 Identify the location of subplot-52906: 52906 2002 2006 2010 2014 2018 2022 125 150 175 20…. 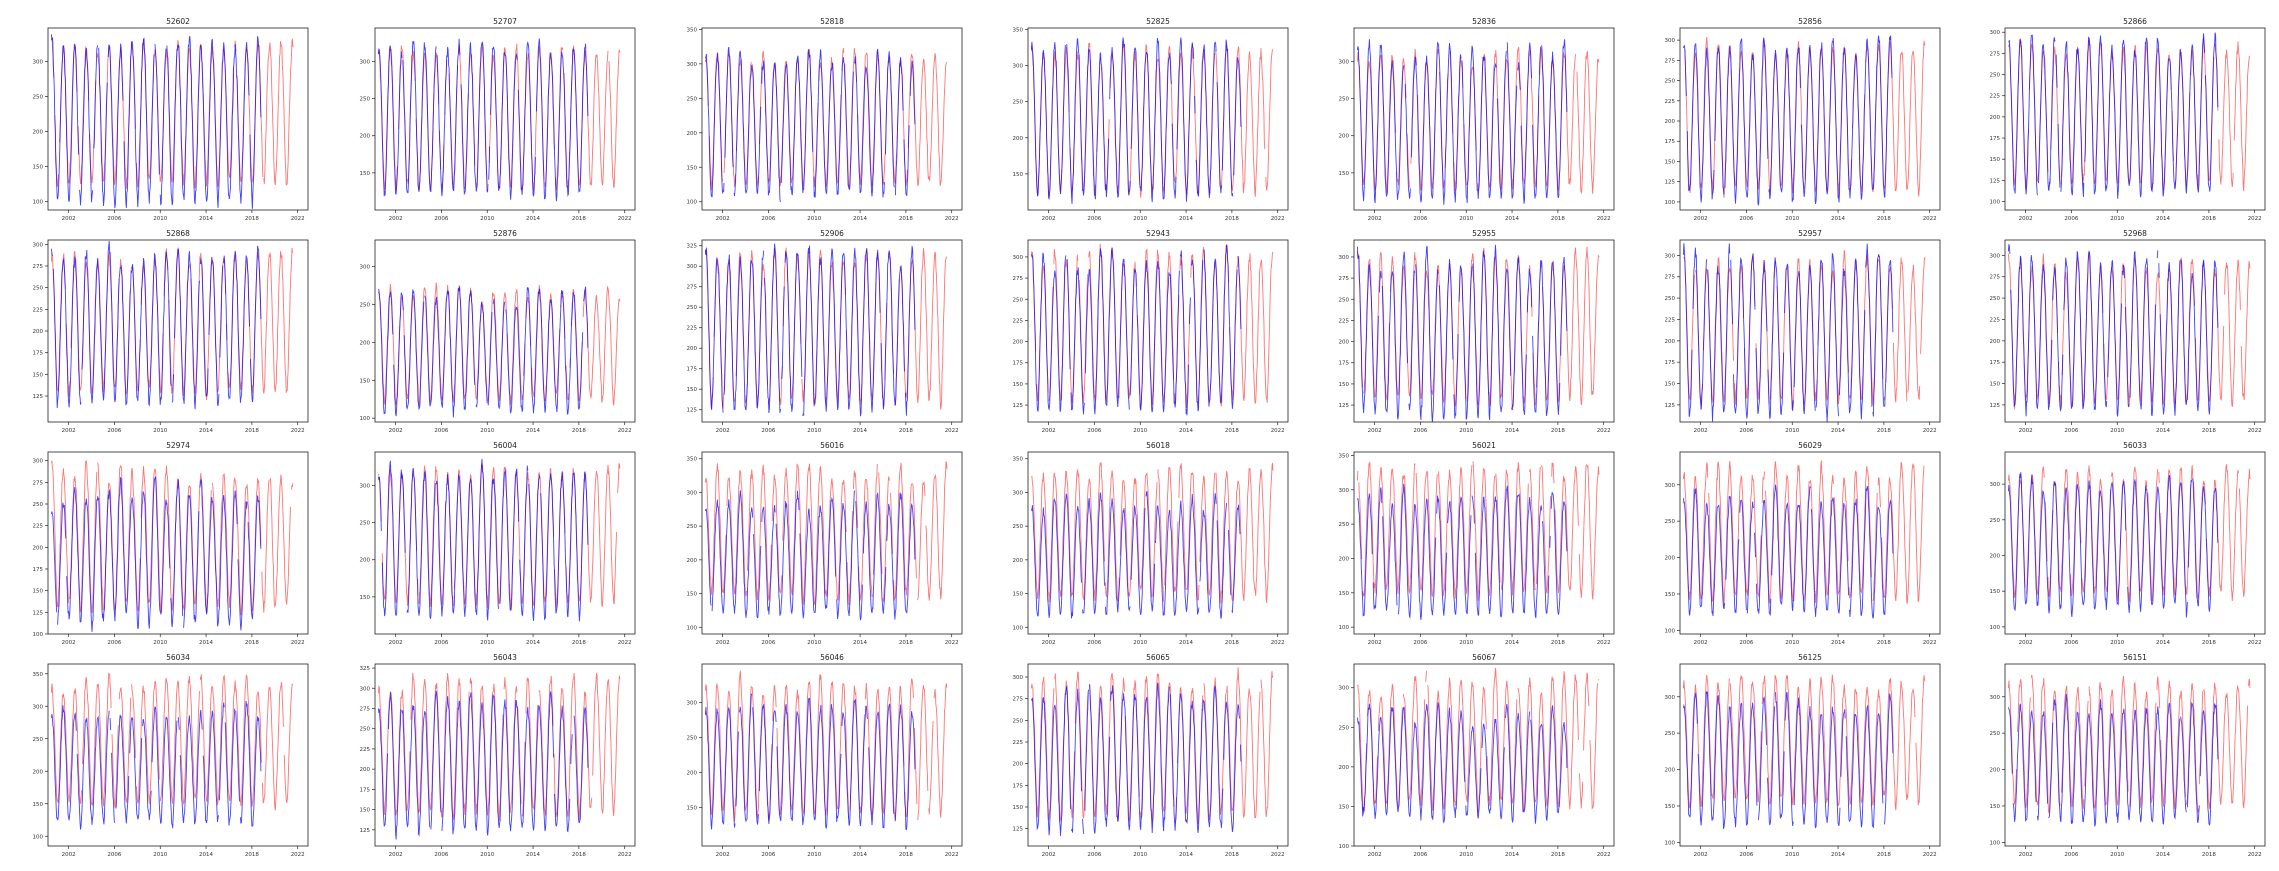
(825, 331).